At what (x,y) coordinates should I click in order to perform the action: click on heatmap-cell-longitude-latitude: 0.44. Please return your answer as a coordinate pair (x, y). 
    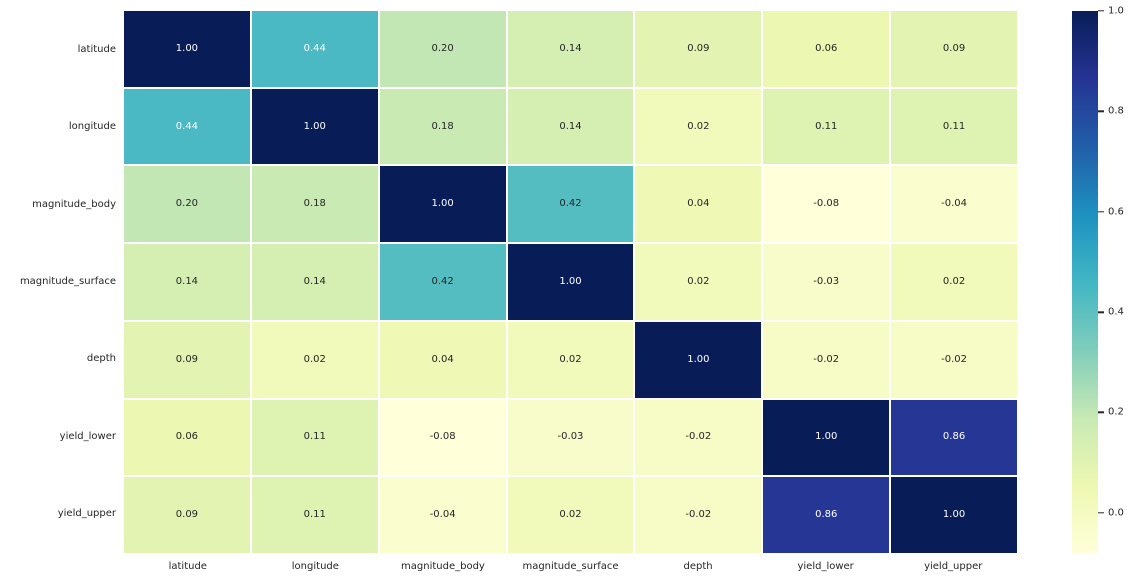
    Looking at the image, I should click on (187, 126).